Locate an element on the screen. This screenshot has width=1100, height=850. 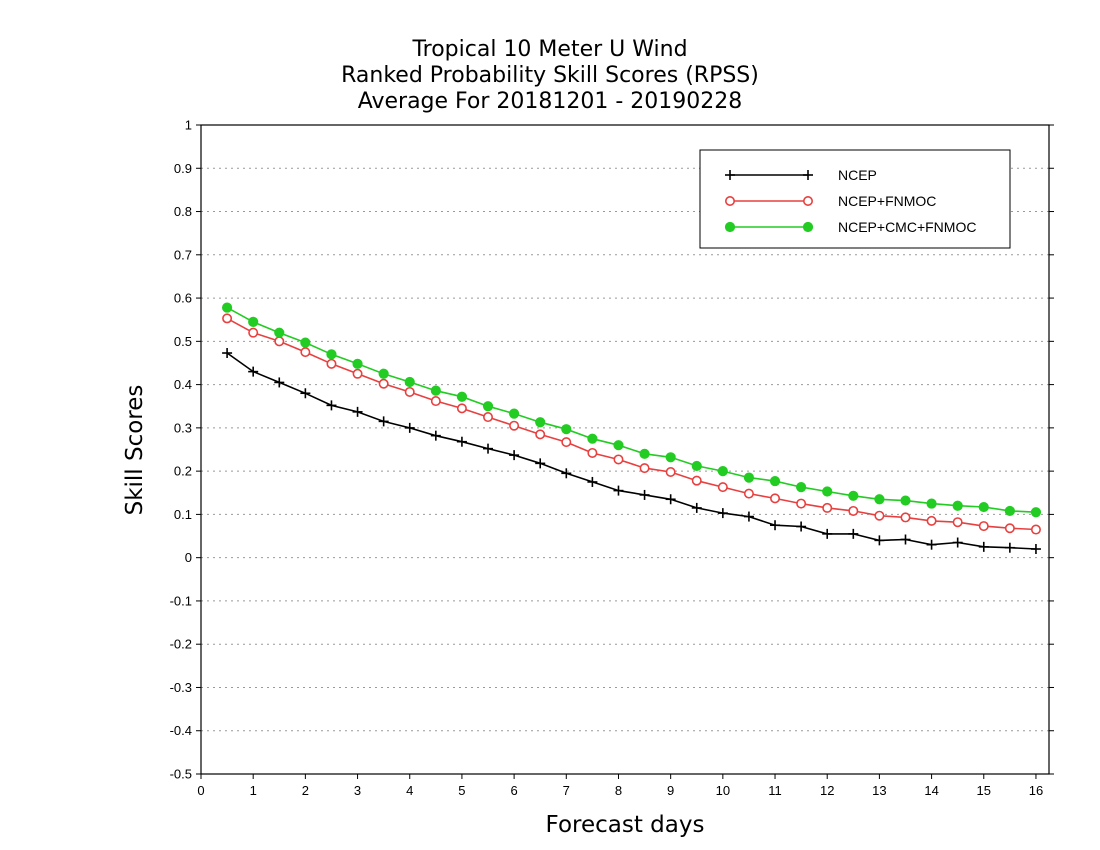
x-tick-label: 16 is located at coordinates (1036, 790).